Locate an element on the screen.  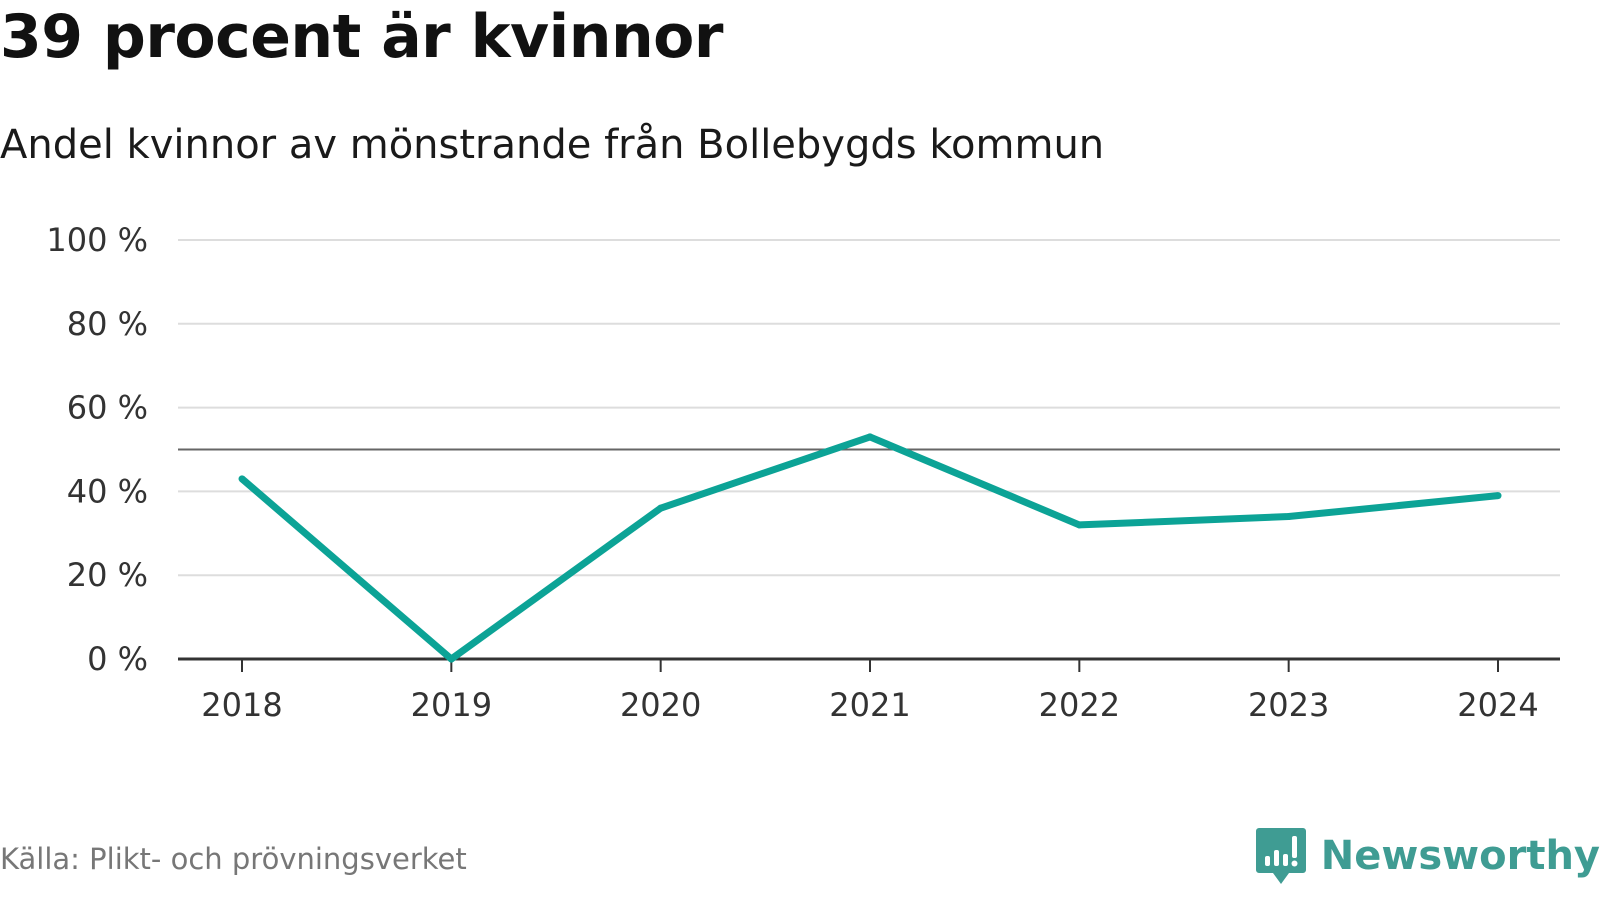
y-tick-label: 20 % is located at coordinates (107, 575).